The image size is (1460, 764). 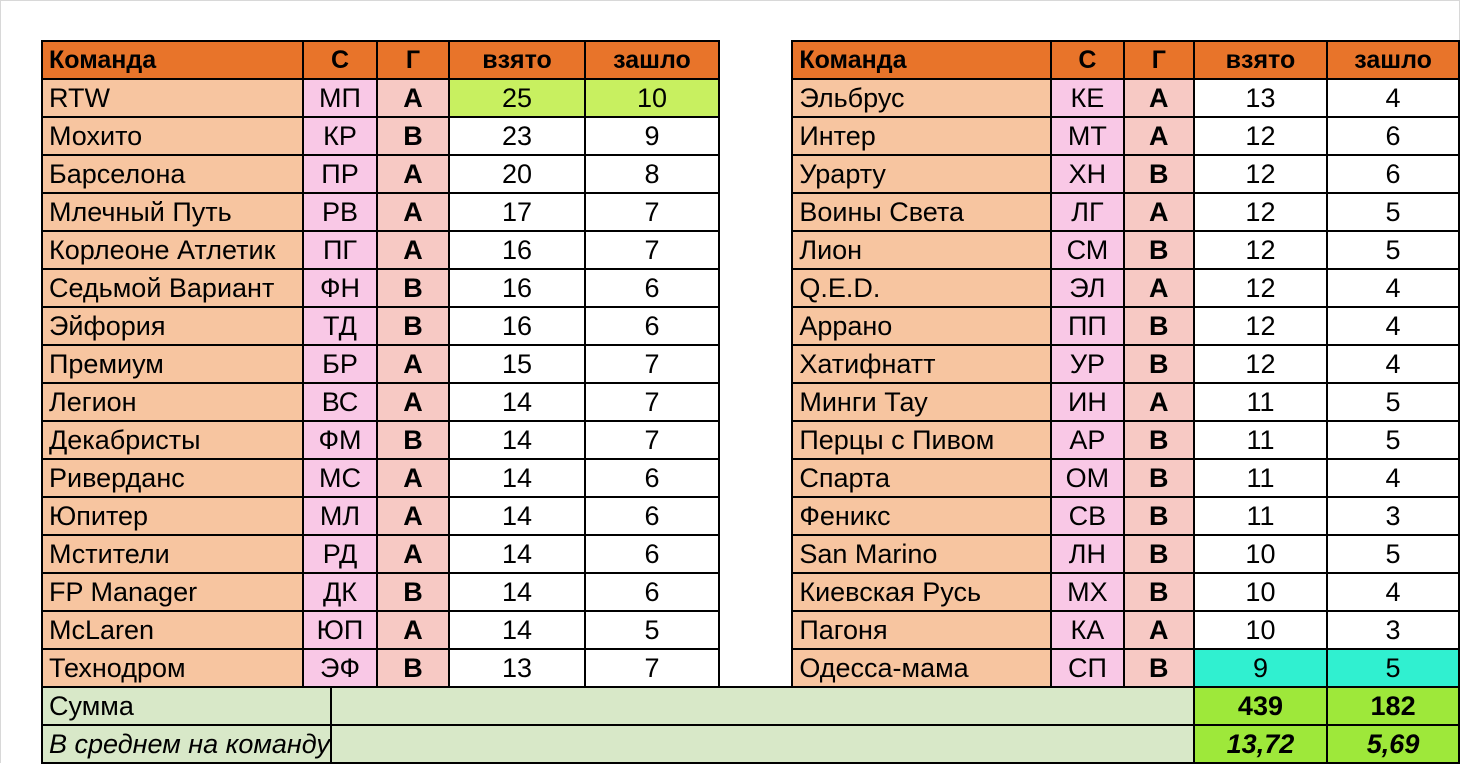 I want to click on team-code: МХ, so click(x=1087, y=592).